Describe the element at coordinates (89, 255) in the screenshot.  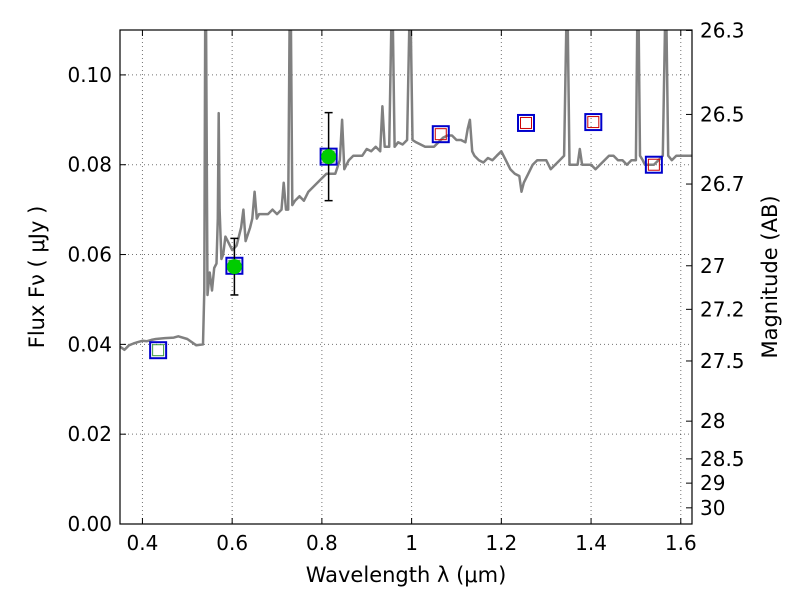
I see `y-tick-label: 0.06` at that location.